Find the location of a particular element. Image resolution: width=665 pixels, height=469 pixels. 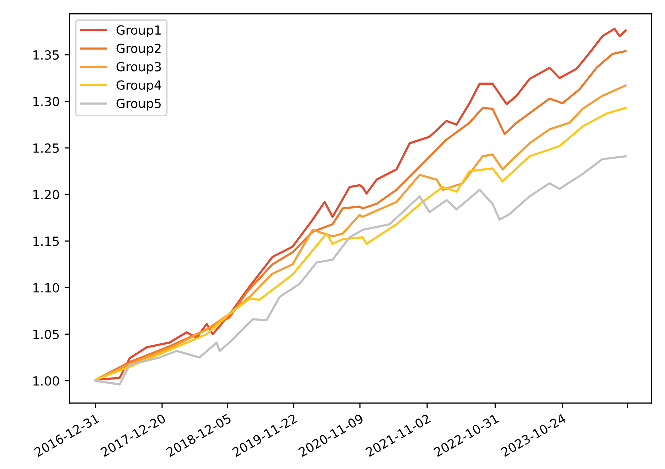

y-tick-label: 1.20 is located at coordinates (47, 195).